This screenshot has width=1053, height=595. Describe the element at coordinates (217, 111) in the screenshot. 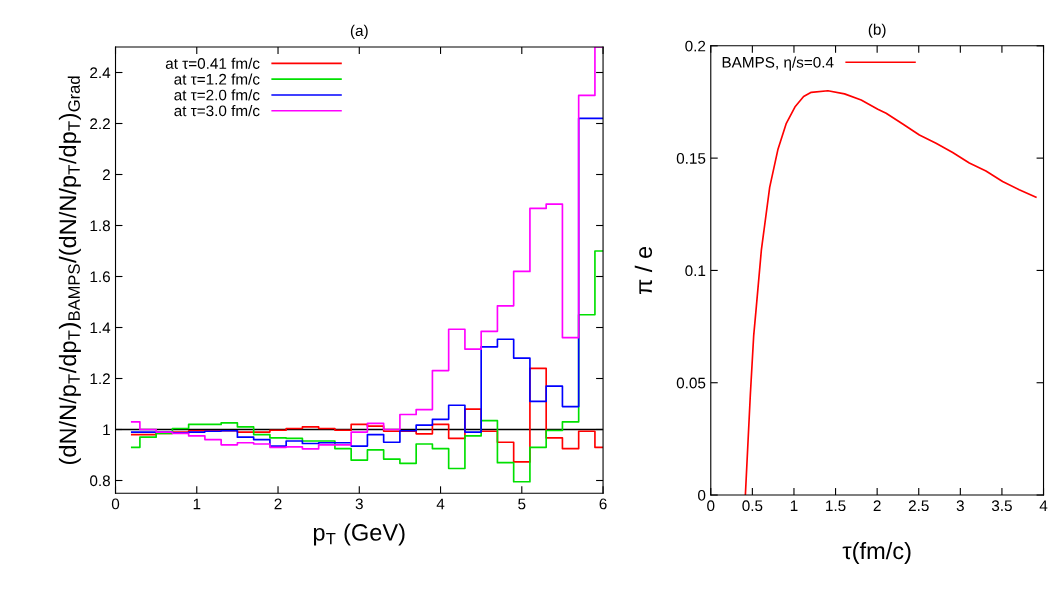

I see `legend-label: at τ=3.0 fm/c` at that location.